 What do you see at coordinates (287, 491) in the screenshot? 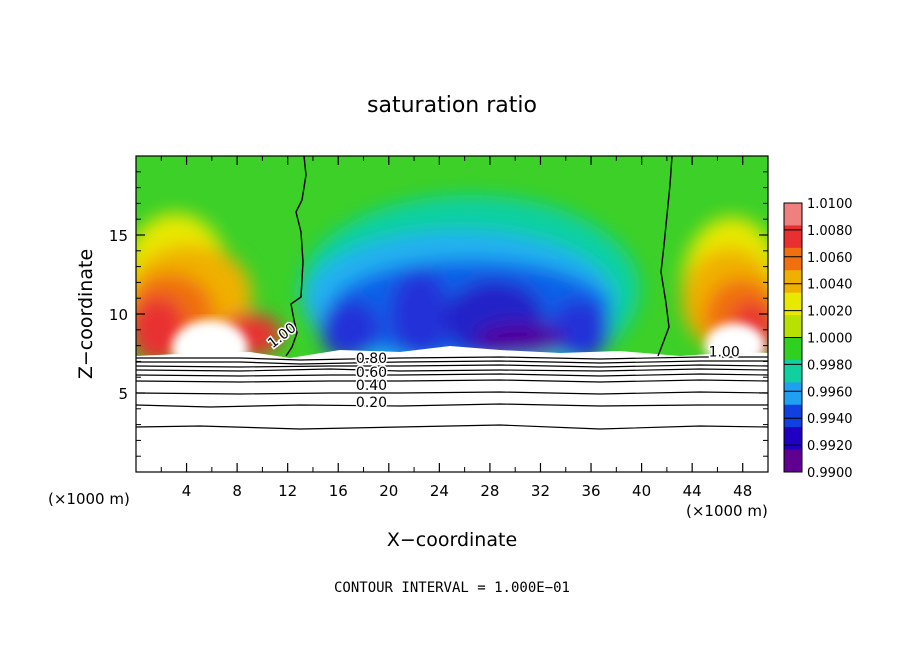
I see `x-tick-label: 12` at bounding box center [287, 491].